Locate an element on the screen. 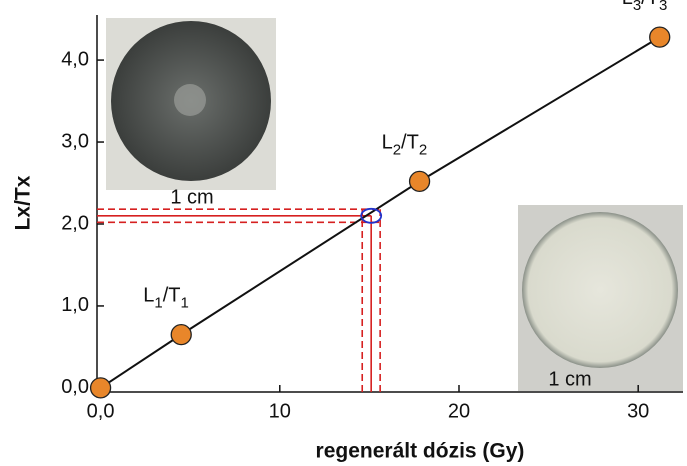 The image size is (687, 466). y-tick-label: 0,0 is located at coordinates (75, 387).